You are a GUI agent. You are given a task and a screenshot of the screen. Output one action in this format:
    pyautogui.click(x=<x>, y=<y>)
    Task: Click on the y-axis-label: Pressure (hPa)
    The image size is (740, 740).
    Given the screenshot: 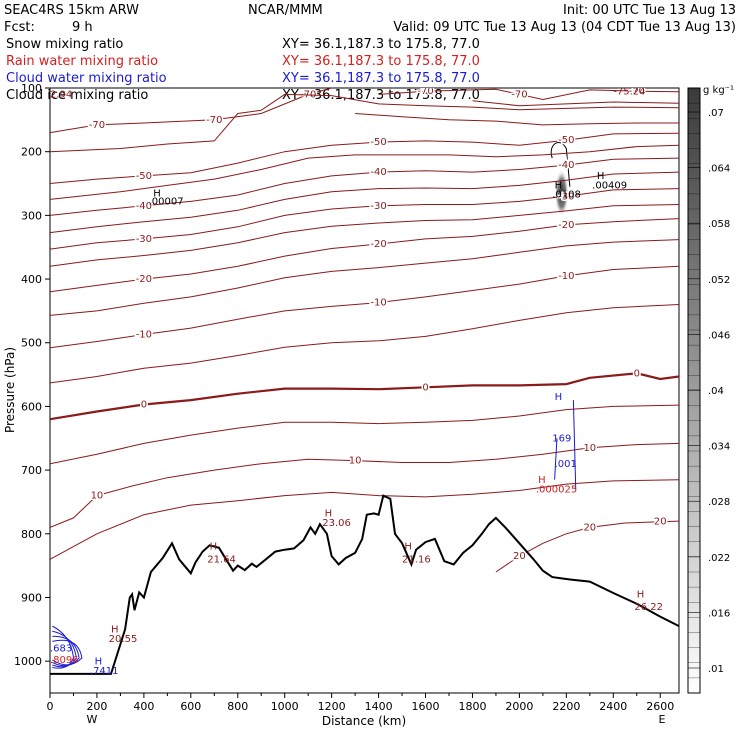 What is the action you would take?
    pyautogui.click(x=10, y=390)
    